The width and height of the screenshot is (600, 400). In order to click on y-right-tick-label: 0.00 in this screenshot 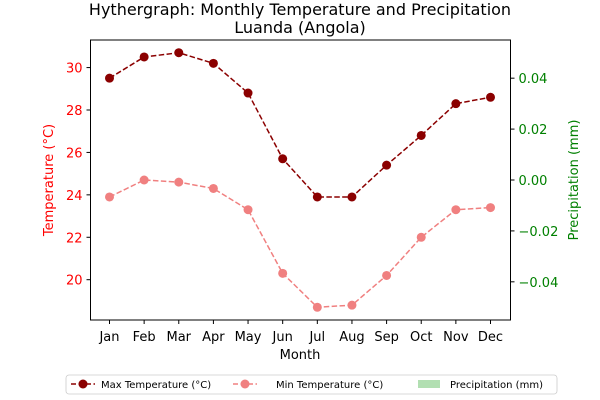, I will do `click(533, 181)`.